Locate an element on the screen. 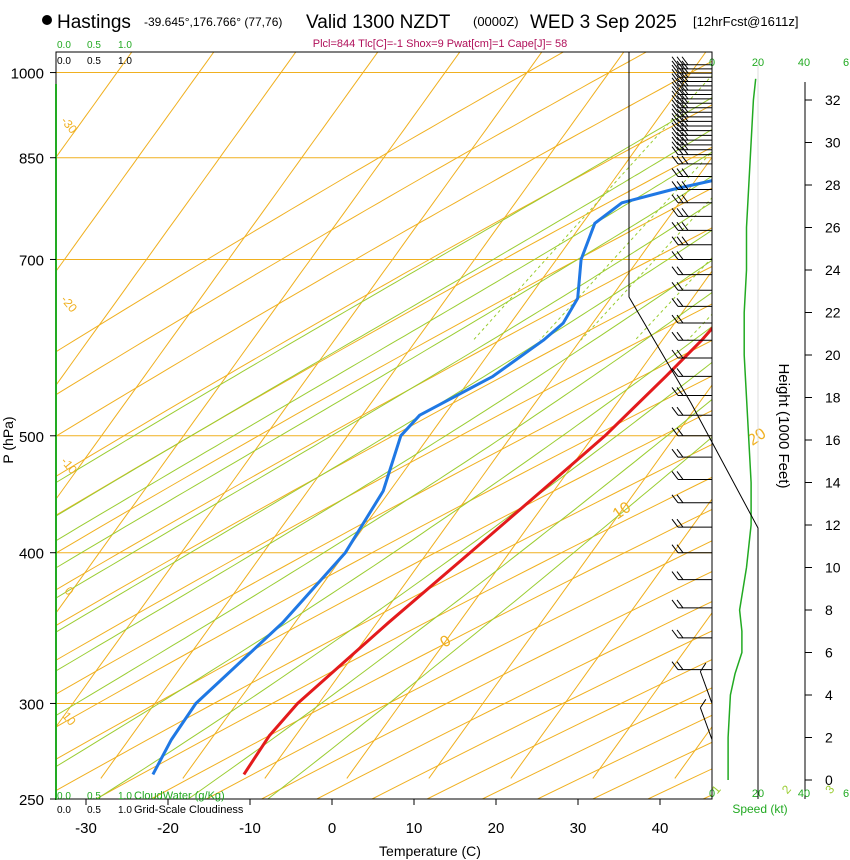  cloudiness-line is located at coordinates (693, 425).